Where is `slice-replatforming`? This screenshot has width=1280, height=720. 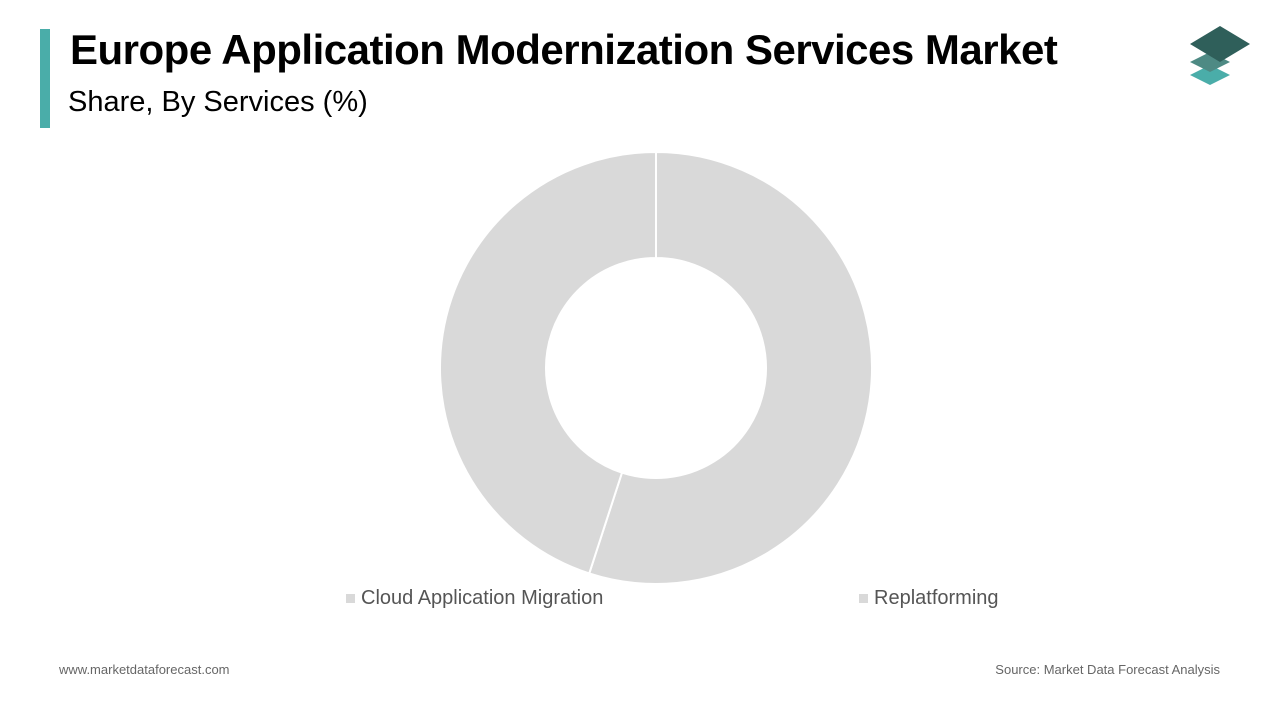
slice-replatforming is located at coordinates (548, 362).